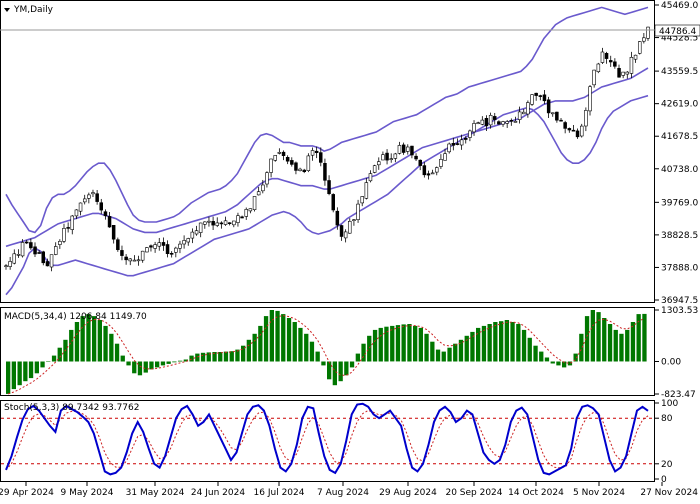  I want to click on stoch-main-path, so click(327, 439).